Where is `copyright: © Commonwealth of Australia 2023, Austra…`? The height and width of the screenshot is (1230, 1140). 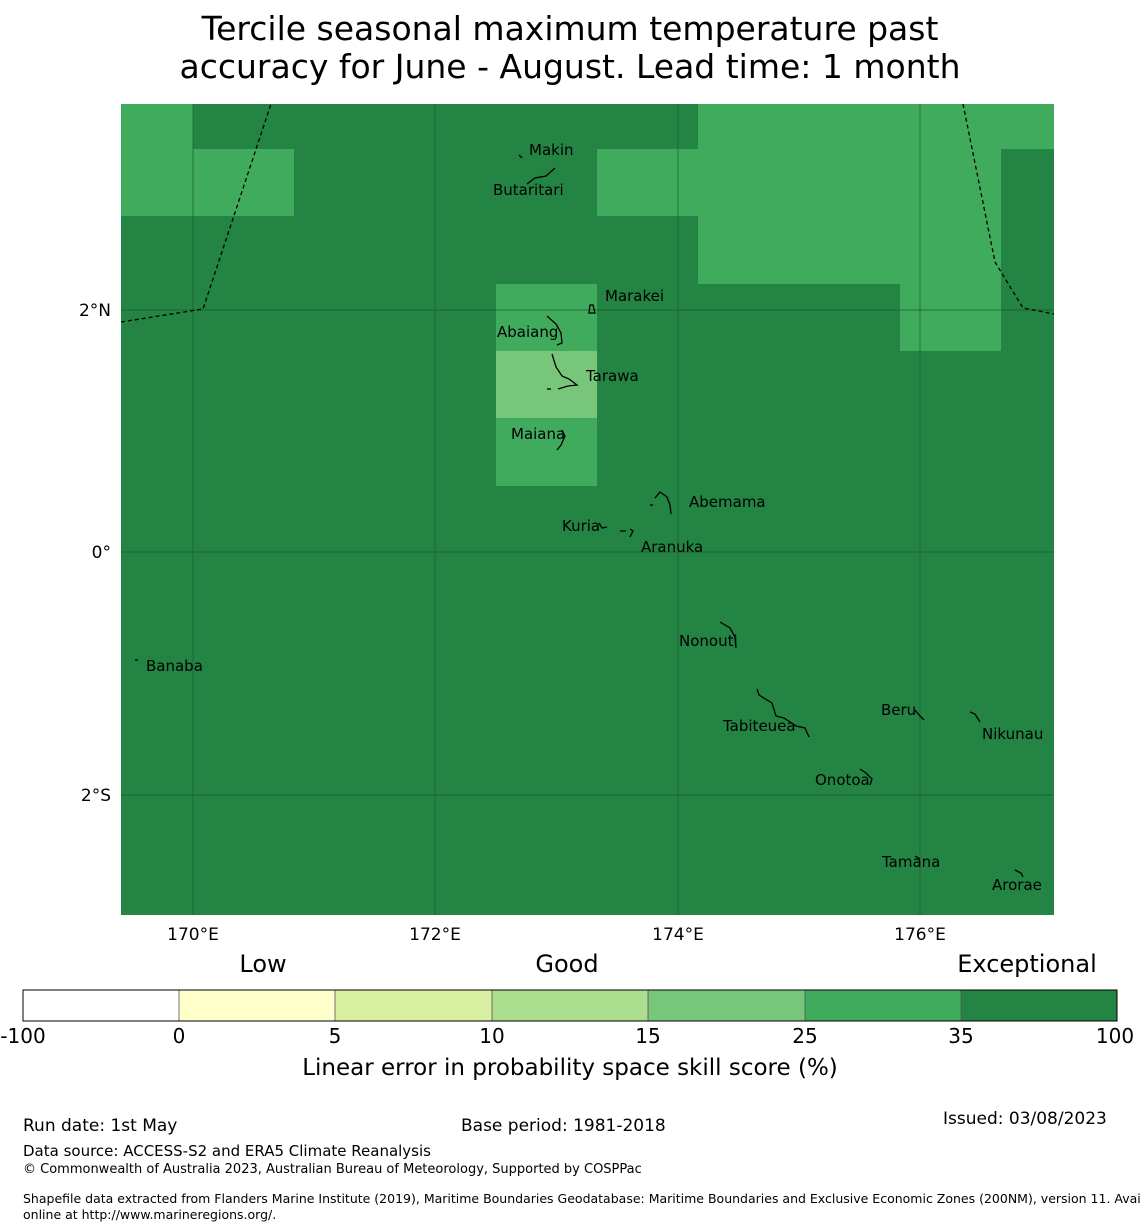 copyright: © Commonwealth of Australia 2023, Austra… is located at coordinates (332, 1169).